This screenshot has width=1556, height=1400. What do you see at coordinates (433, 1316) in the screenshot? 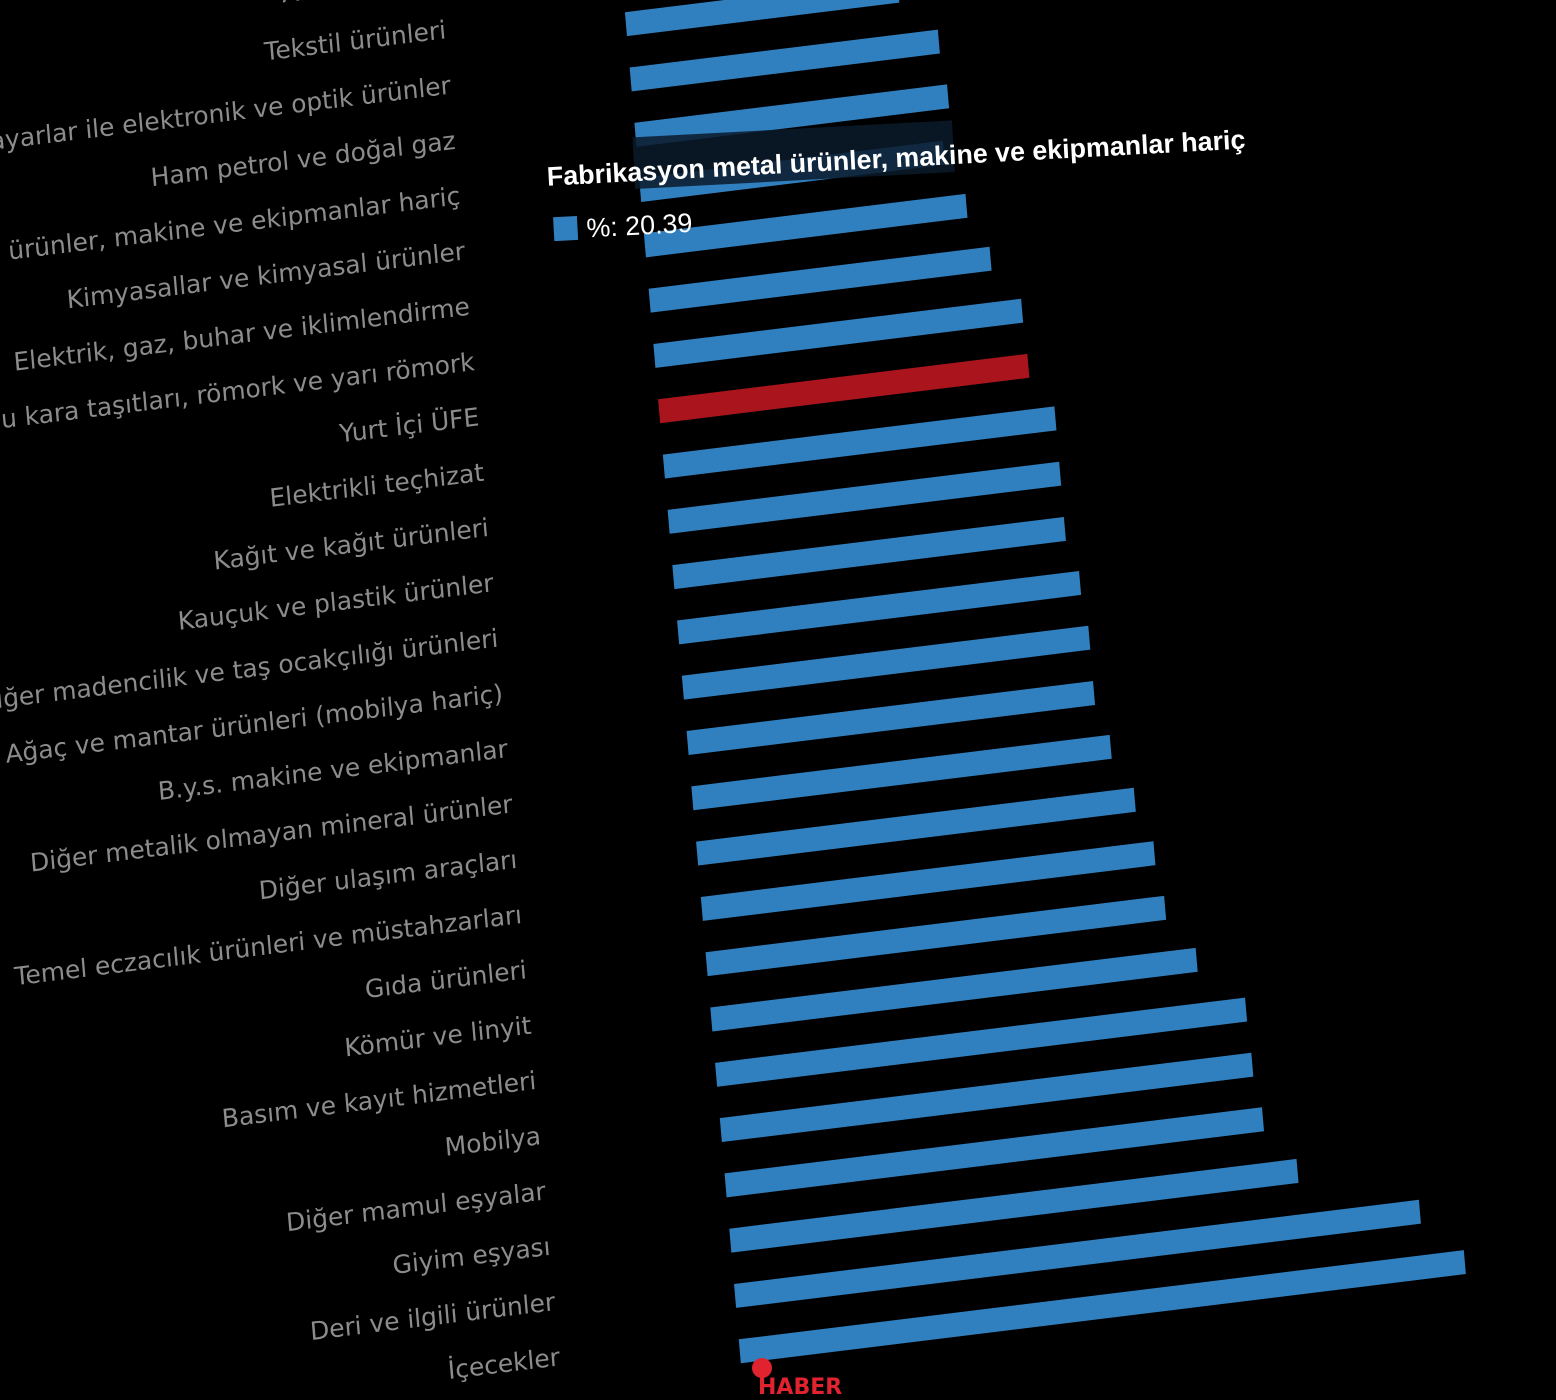
I see `category-label-24: Deri ve ilgili ürünler` at bounding box center [433, 1316].